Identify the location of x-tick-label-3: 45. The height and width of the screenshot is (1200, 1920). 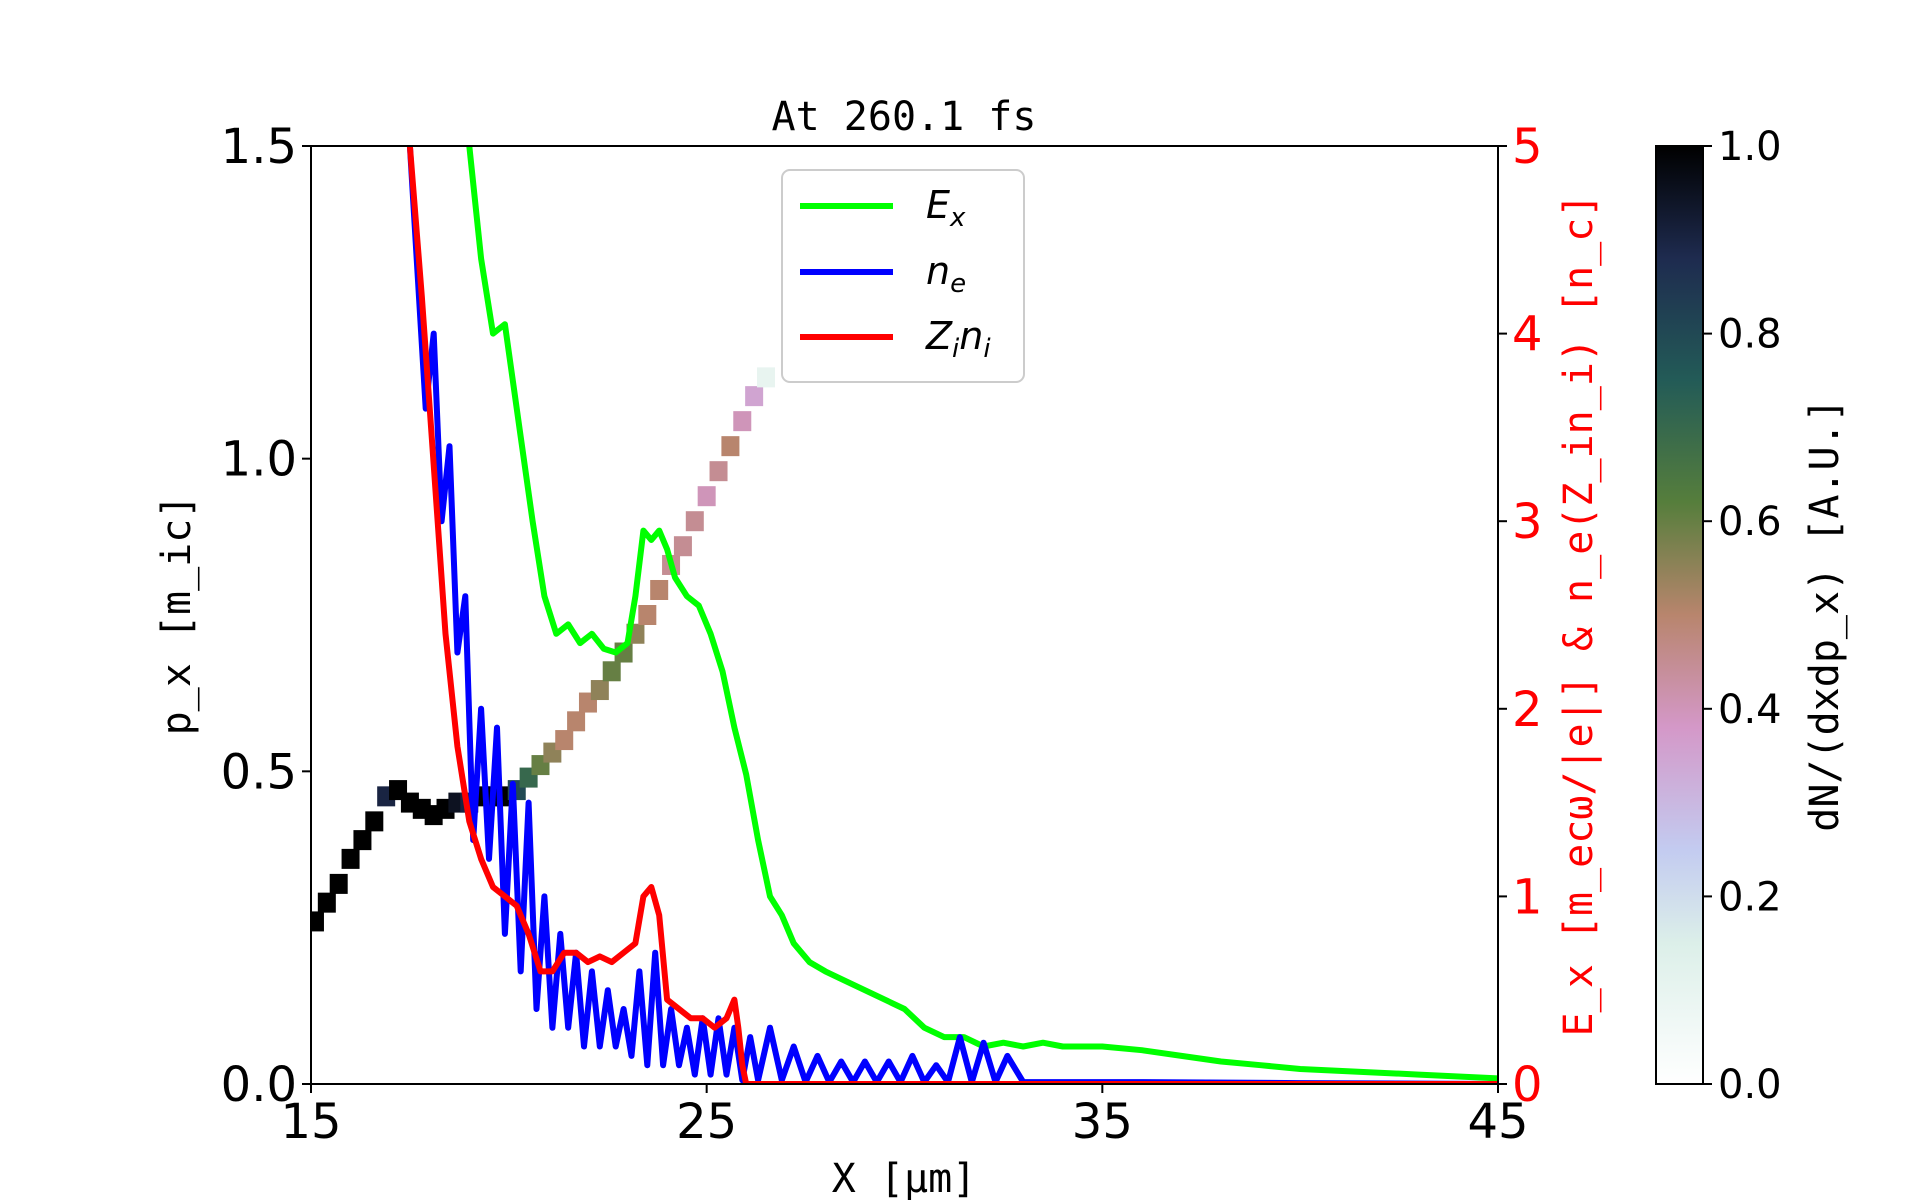
(1497, 1122).